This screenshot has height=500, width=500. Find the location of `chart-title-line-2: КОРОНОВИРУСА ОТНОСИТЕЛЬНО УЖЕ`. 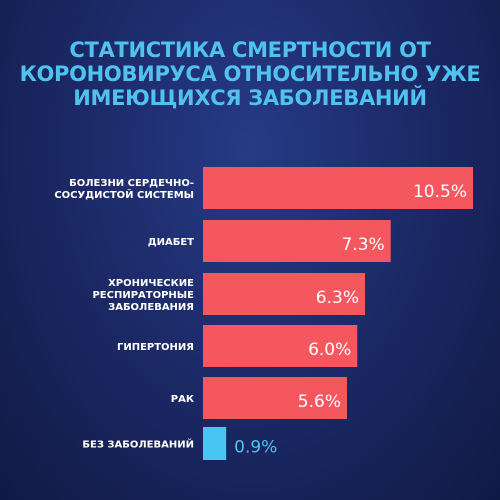

chart-title-line-2: КОРОНОВИРУСА ОТНОСИТЕЛЬНО УЖЕ is located at coordinates (250, 74).